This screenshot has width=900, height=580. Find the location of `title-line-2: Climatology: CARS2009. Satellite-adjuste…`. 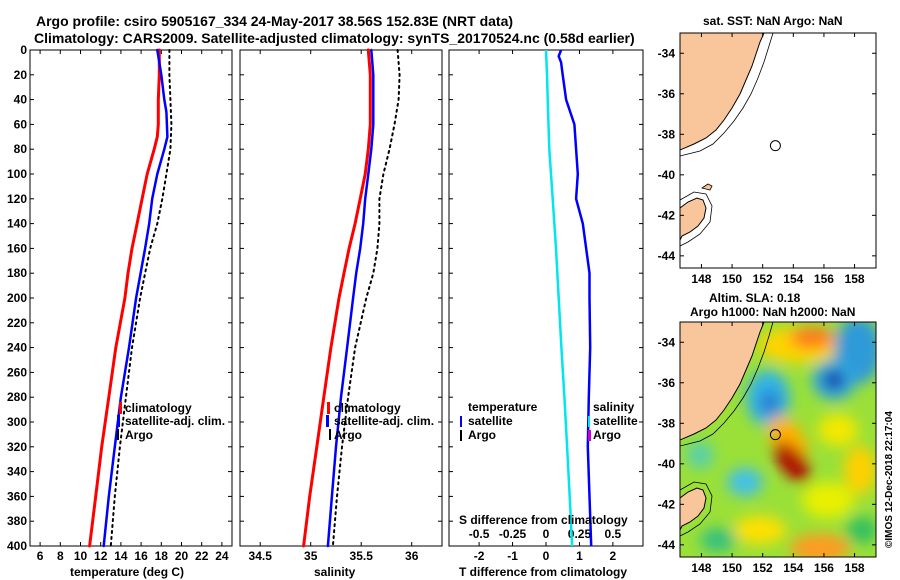

title-line-2: Climatology: CARS2009. Satellite-adjuste… is located at coordinates (334, 38).